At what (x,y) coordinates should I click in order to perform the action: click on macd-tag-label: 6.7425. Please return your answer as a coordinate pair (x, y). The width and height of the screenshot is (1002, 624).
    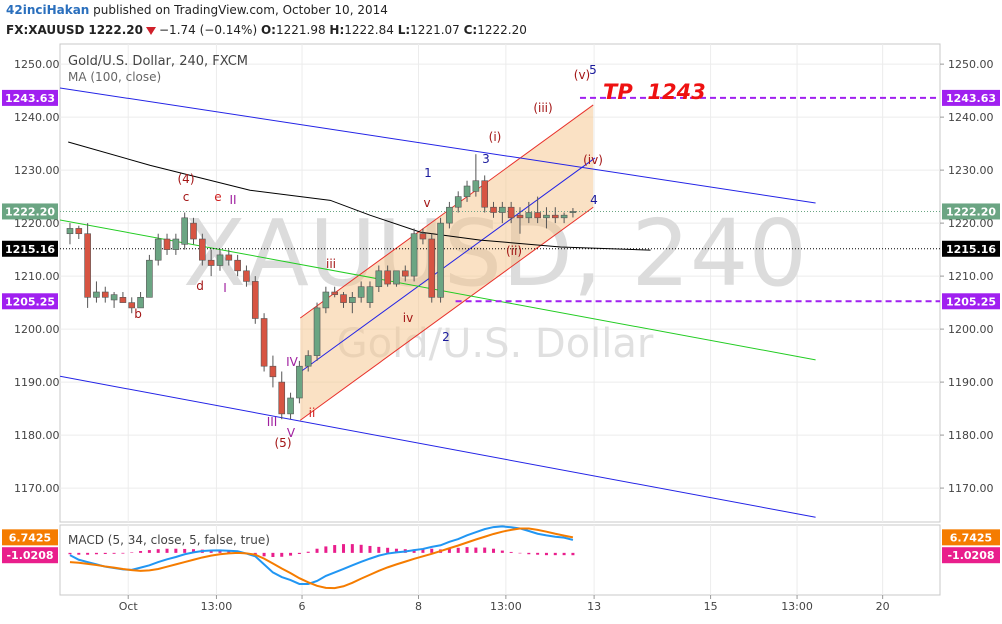
    Looking at the image, I should click on (30, 537).